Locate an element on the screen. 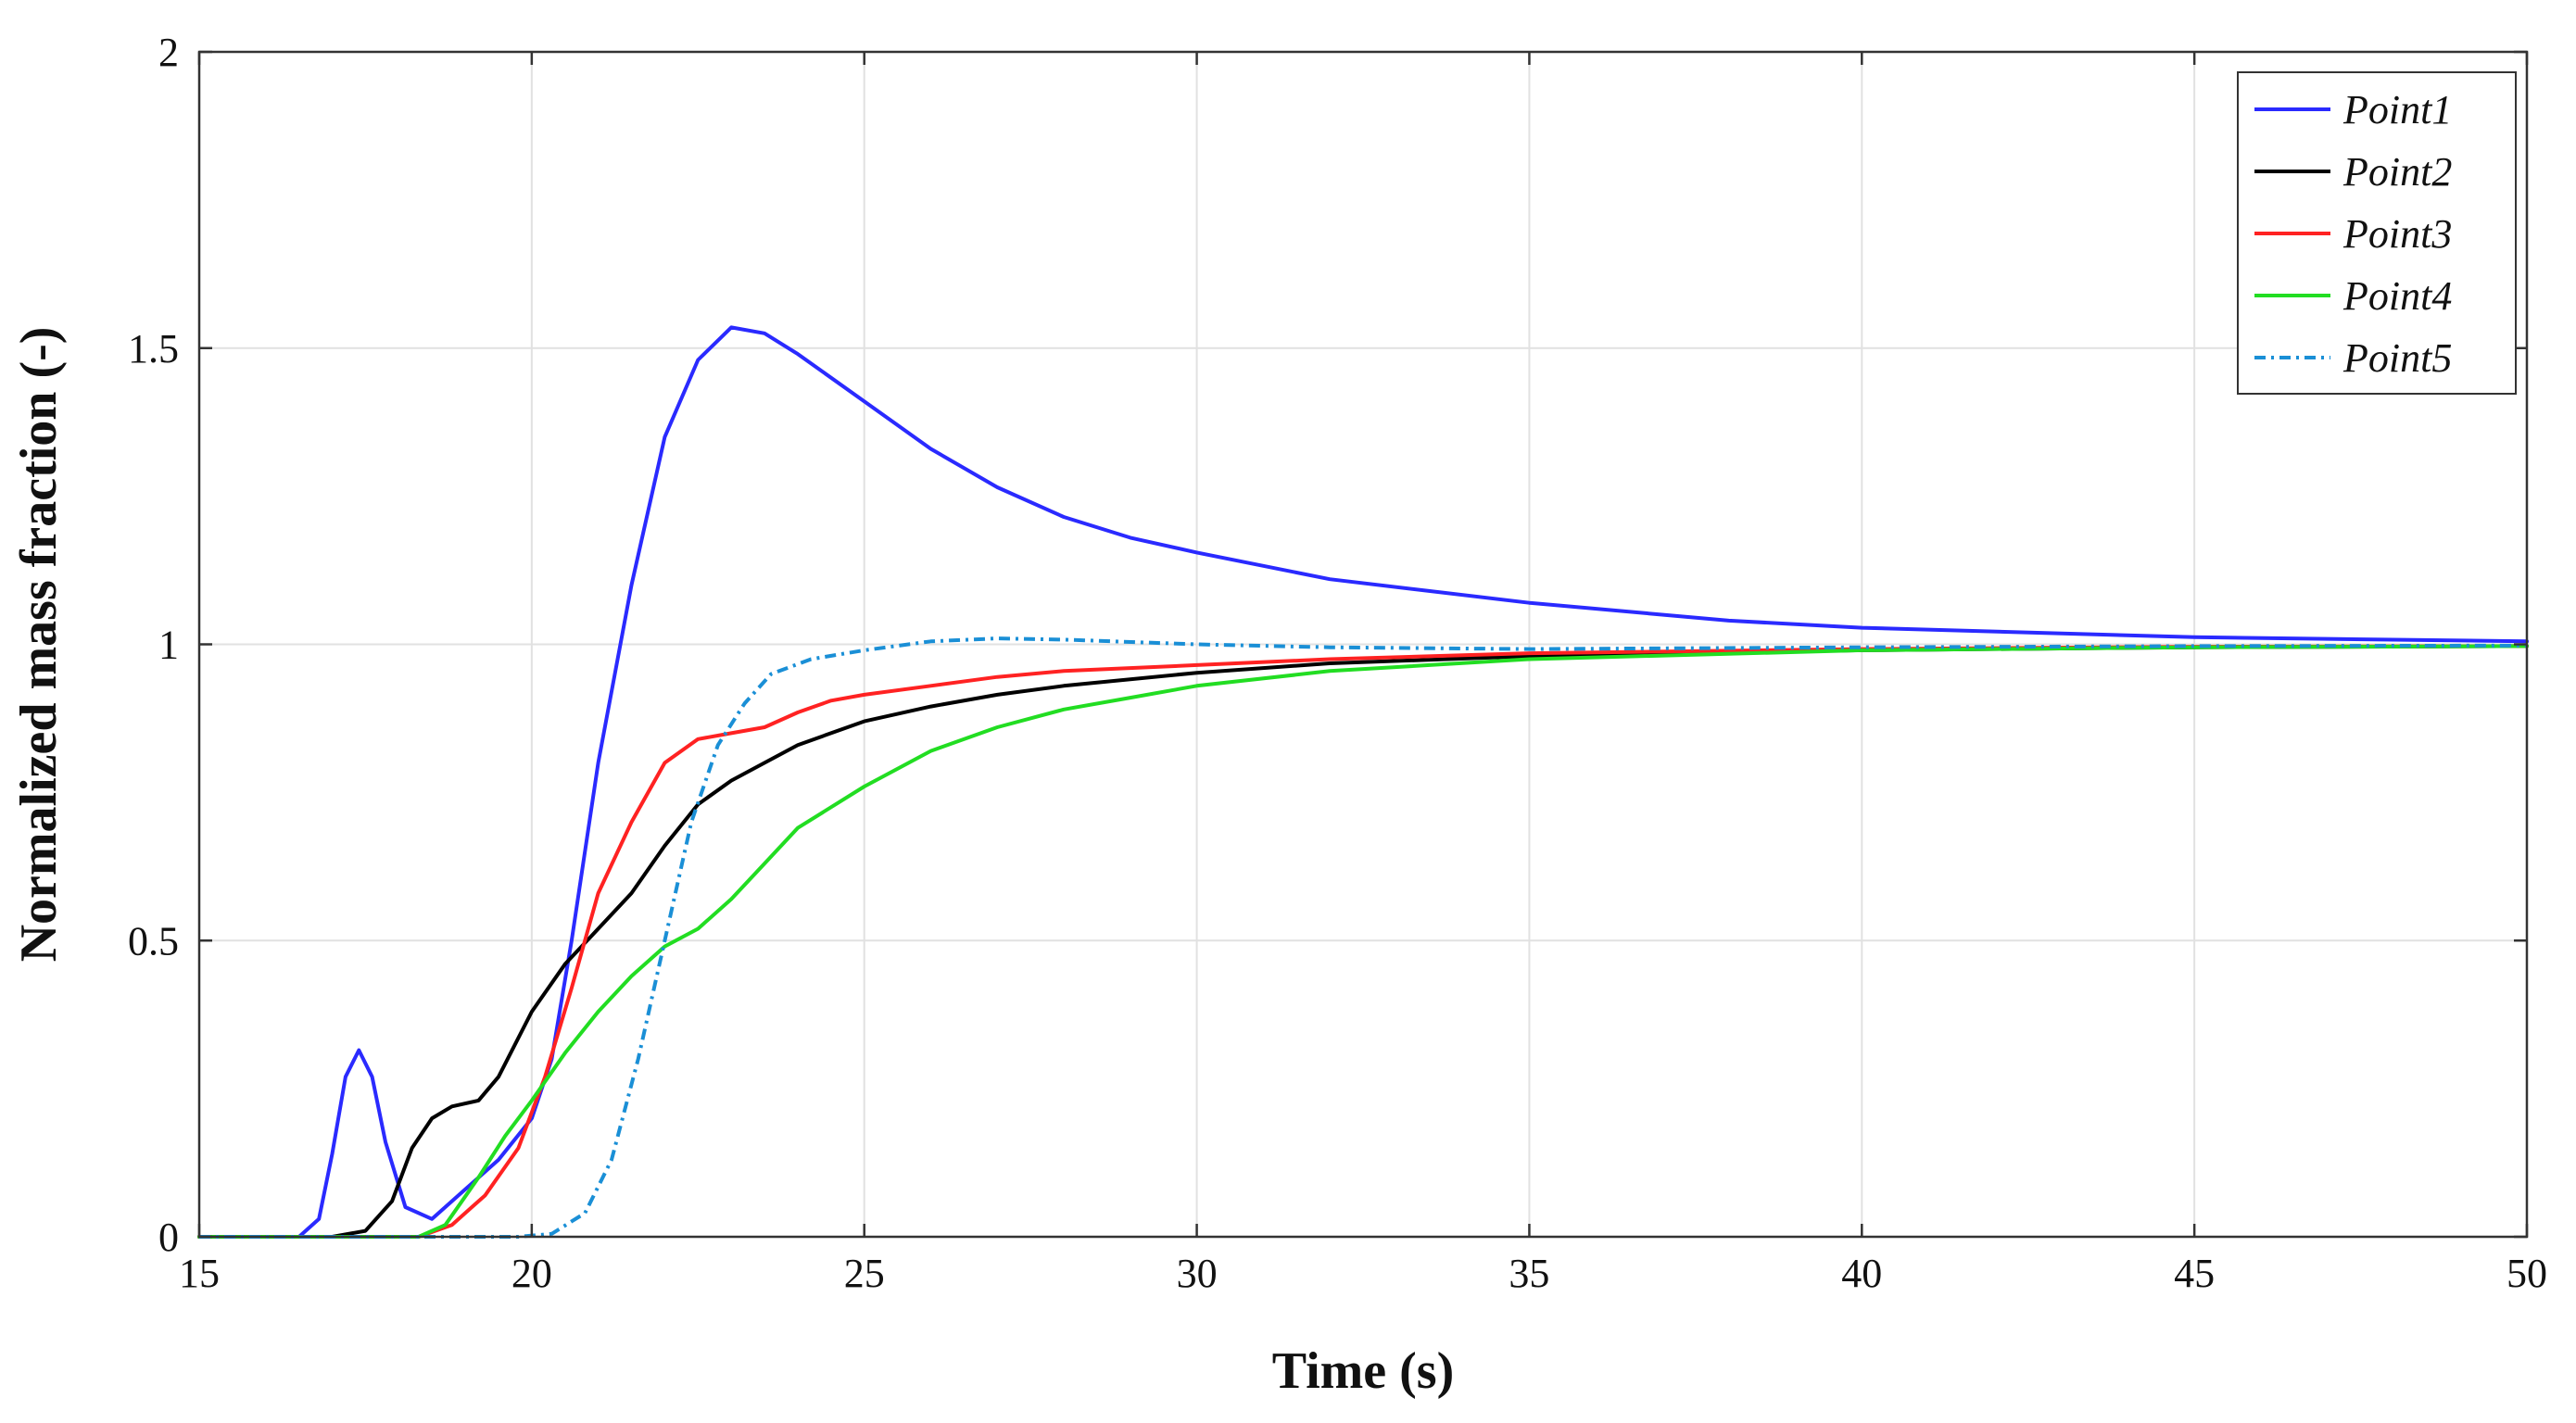 This screenshot has width=2576, height=1423. legend: Point1 Point2 Point3 Point4 Point5 is located at coordinates (2377, 233).